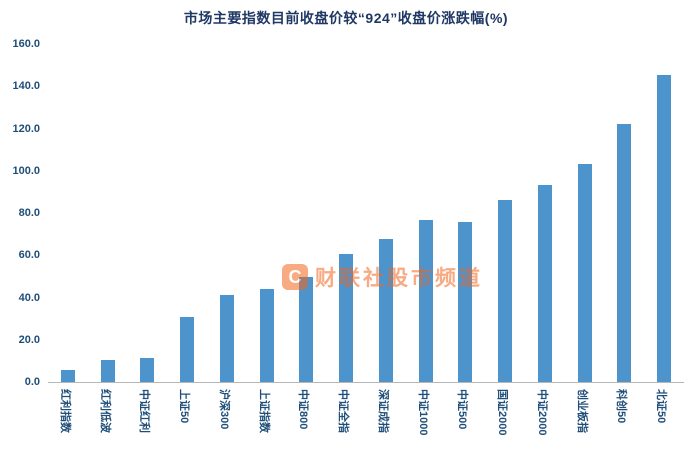 The width and height of the screenshot is (692, 454). I want to click on x-axis-label: 上证50, so click(184, 406).